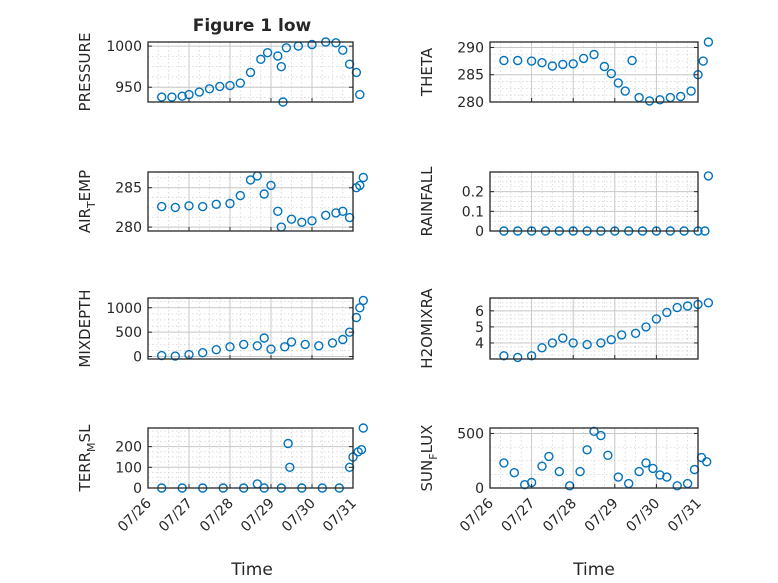 This screenshot has height=583, width=778. I want to click on x-tick-label: 07/27, so click(519, 516).